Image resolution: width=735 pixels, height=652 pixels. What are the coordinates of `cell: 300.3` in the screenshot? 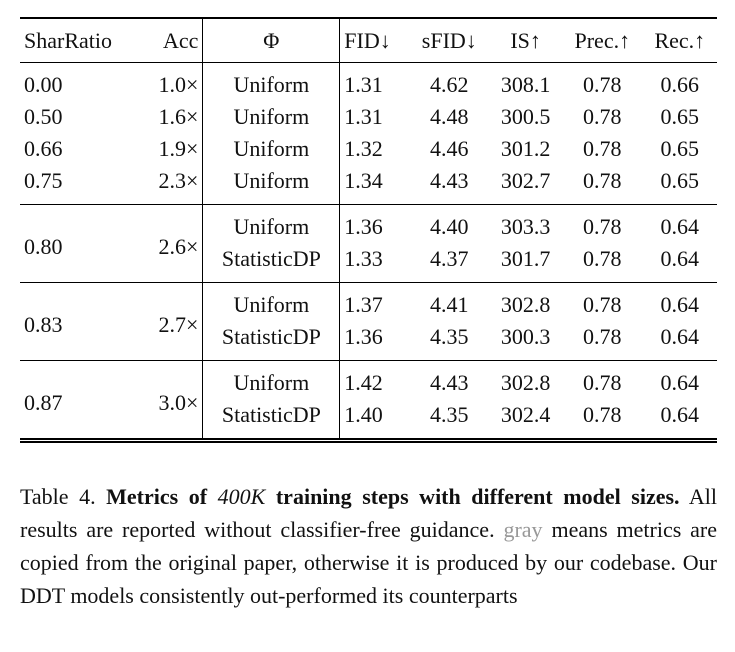 It's located at (525, 336).